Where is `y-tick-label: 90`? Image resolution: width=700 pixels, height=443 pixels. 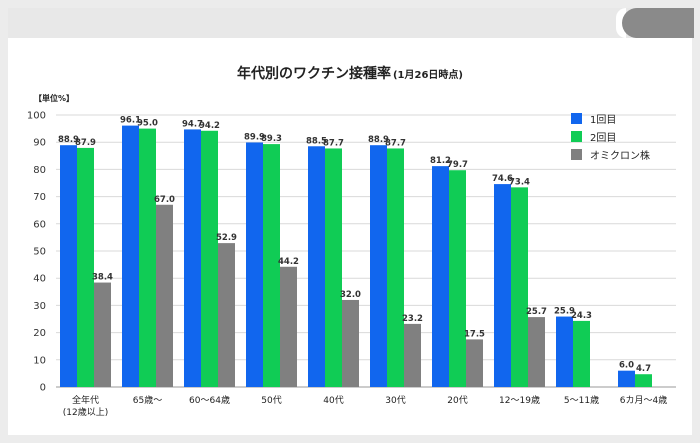 y-tick-label: 90 is located at coordinates (39, 143).